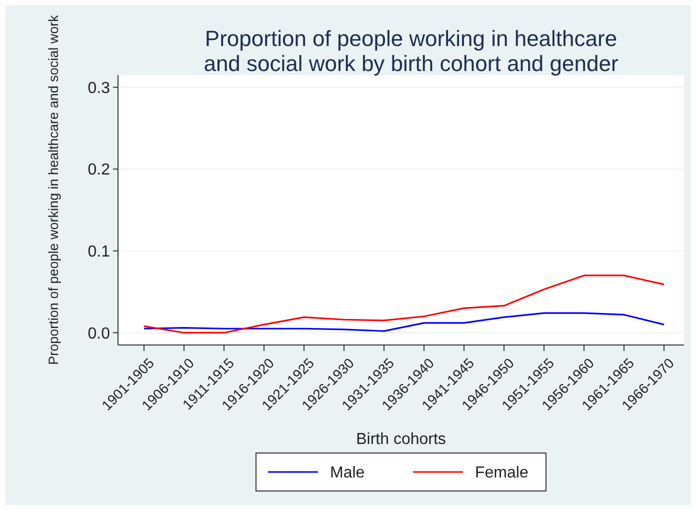 This screenshot has width=696, height=510. I want to click on chart-title: Proportion of people working in healthcare and social work by birth cohort and gender, so click(411, 51).